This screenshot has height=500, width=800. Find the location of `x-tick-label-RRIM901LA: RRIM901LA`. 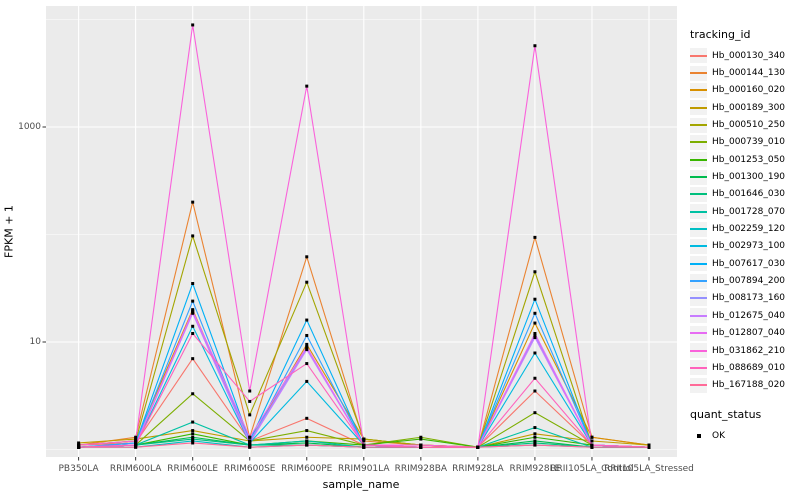

x-tick-label-RRIM901LA: RRIM901LA is located at coordinates (364, 469).